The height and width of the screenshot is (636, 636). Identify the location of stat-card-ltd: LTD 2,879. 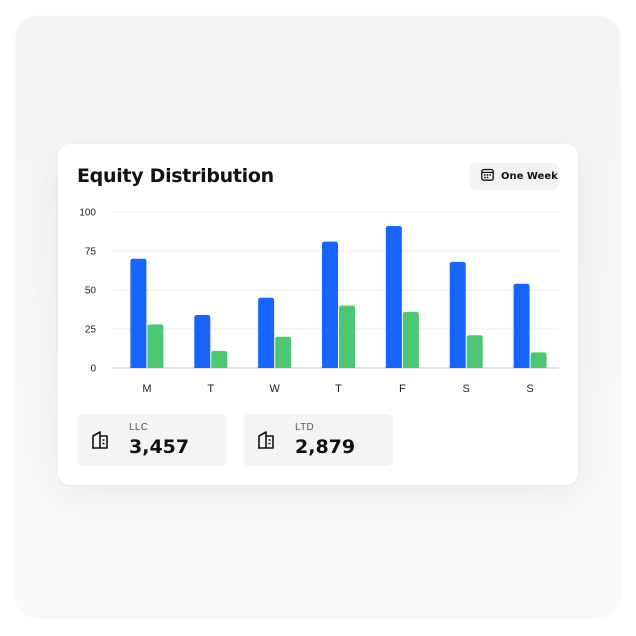
(318, 440).